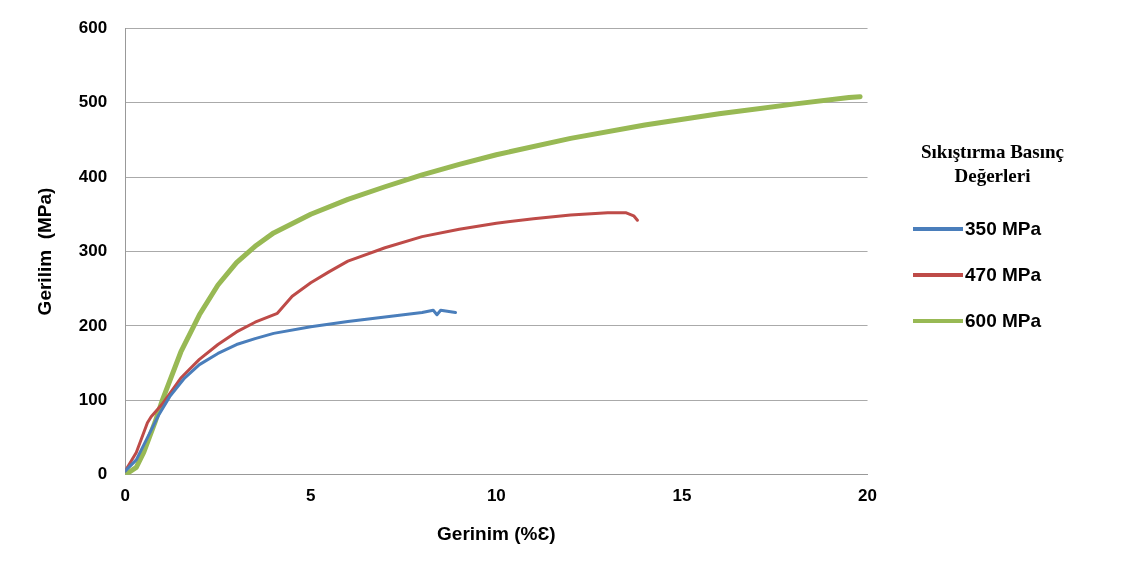 The width and height of the screenshot is (1126, 565). I want to click on y-tick-label: 400, so click(93, 176).